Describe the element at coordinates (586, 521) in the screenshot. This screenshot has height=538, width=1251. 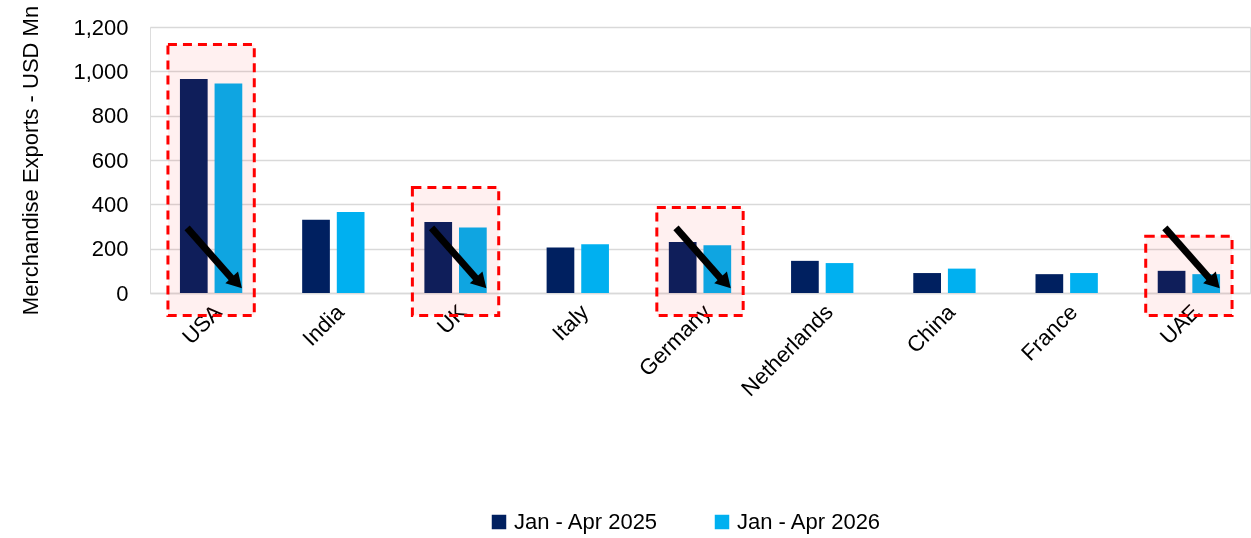
I see `legend-label: Jan - Apr 2025` at that location.